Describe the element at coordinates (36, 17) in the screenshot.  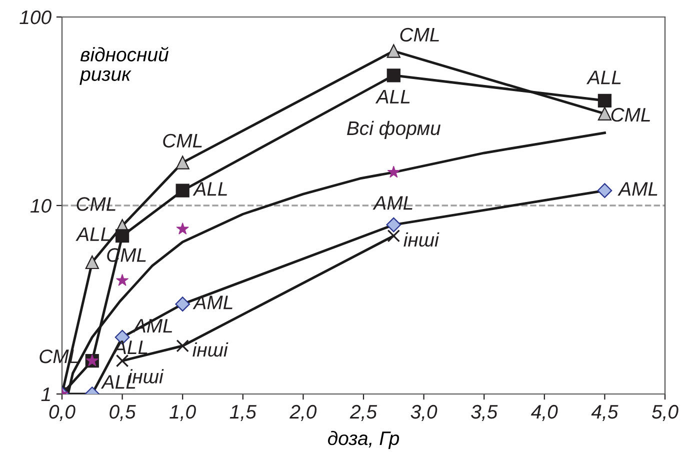
I see `y-tick-label: 100` at that location.